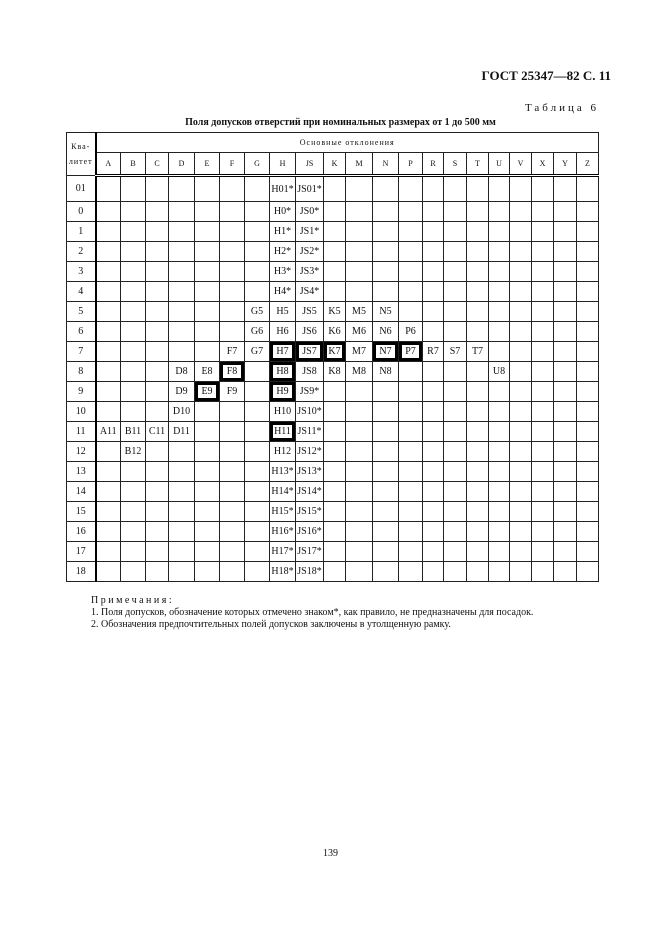  What do you see at coordinates (332, 371) in the screenshot?
I see `table-row: 8 D8 E8 F8 H8 JS8 K8 M8 N8 U8` at bounding box center [332, 371].